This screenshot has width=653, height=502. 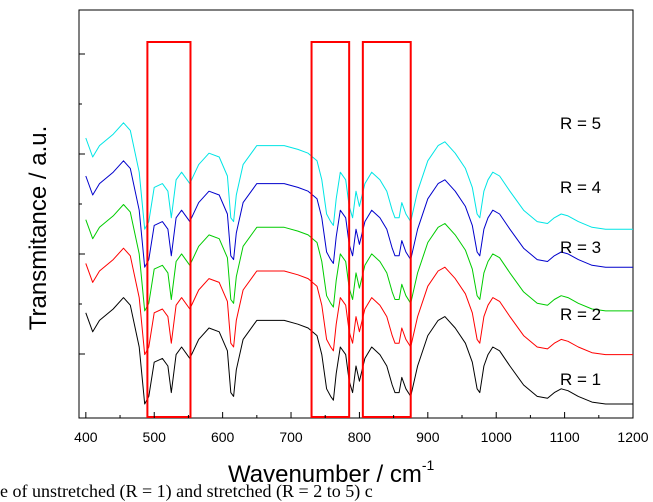 What do you see at coordinates (580, 247) in the screenshot?
I see `series-label-r3: R = 3` at bounding box center [580, 247].